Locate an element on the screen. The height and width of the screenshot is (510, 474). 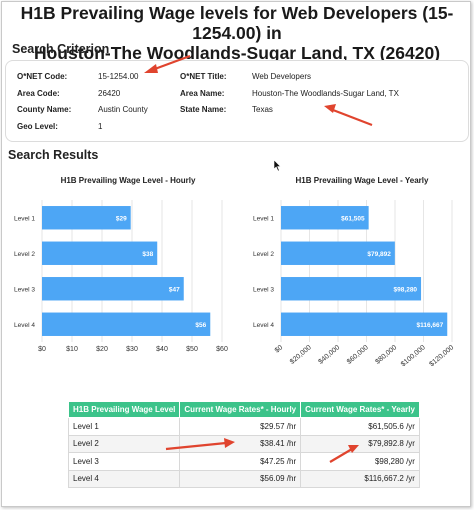
annotation-arrow-hourly-level2 is located at coordinates (200, 444).